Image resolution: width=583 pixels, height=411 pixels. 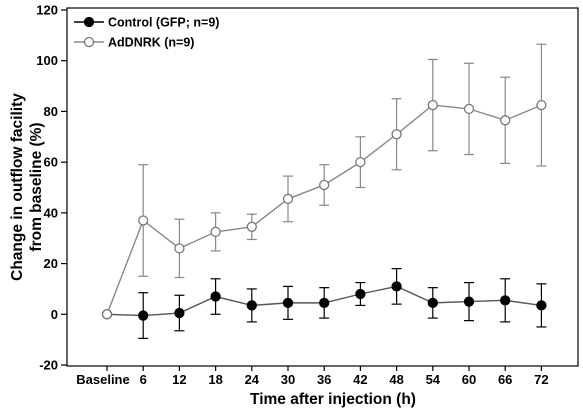 I want to click on x-tick-label: 60, so click(x=469, y=379).